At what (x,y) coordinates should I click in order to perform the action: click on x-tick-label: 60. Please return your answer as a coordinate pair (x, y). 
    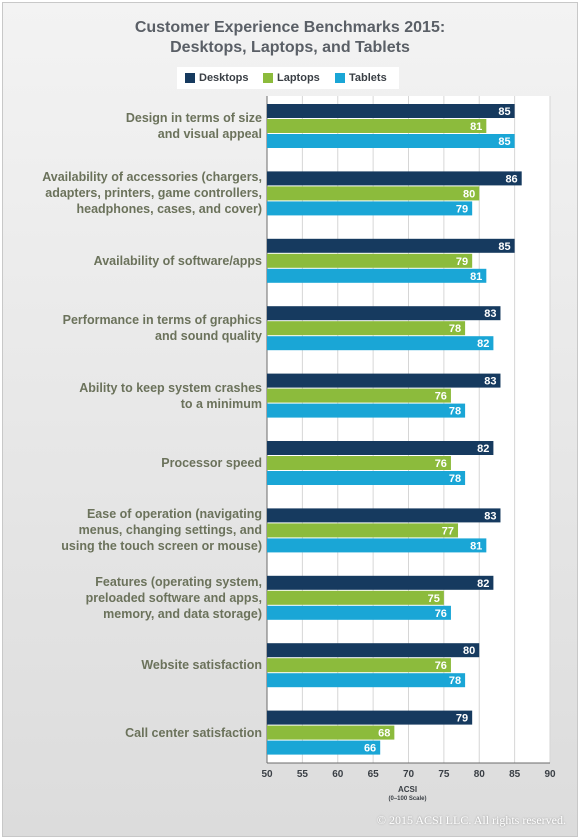
    Looking at the image, I should click on (338, 774).